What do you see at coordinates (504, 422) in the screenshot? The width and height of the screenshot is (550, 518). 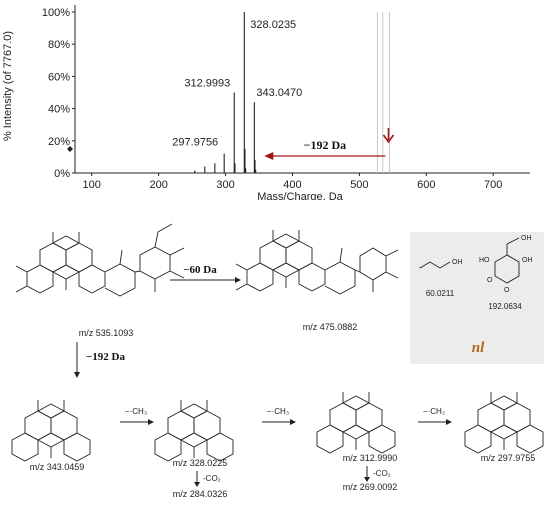 I see `fragment-298-structure` at bounding box center [504, 422].